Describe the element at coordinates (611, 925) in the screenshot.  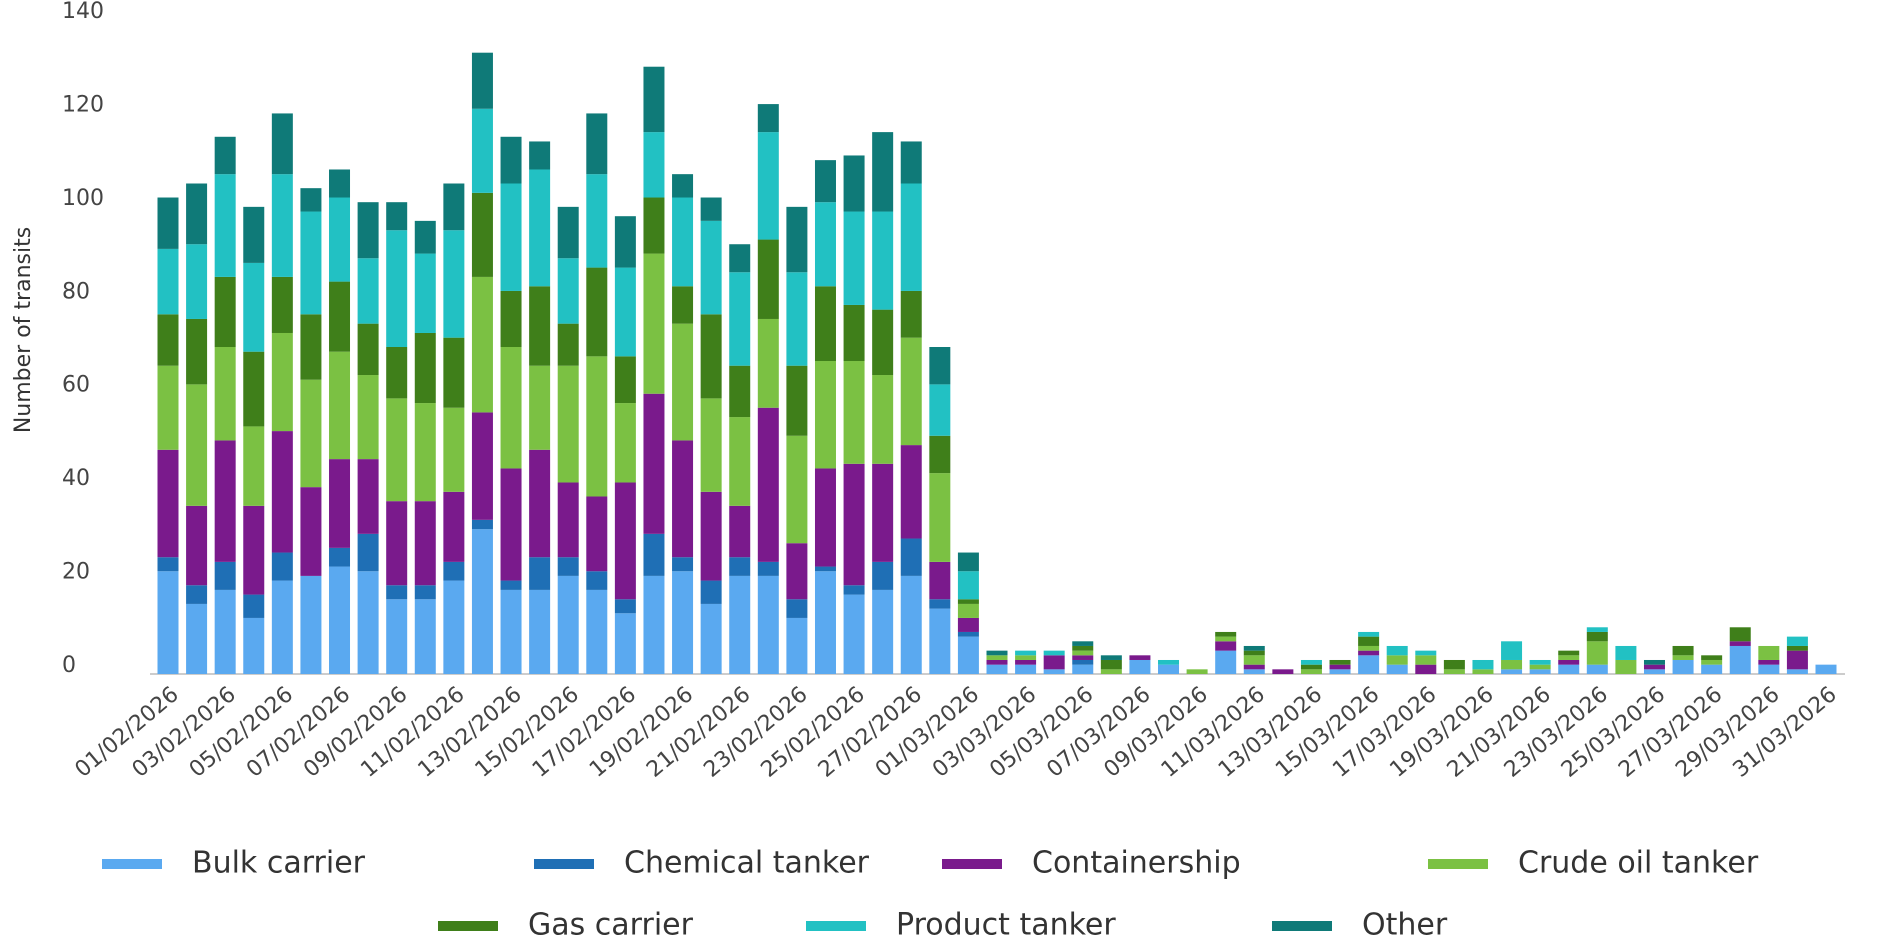
I see `legend-label: Gas carrier` at that location.